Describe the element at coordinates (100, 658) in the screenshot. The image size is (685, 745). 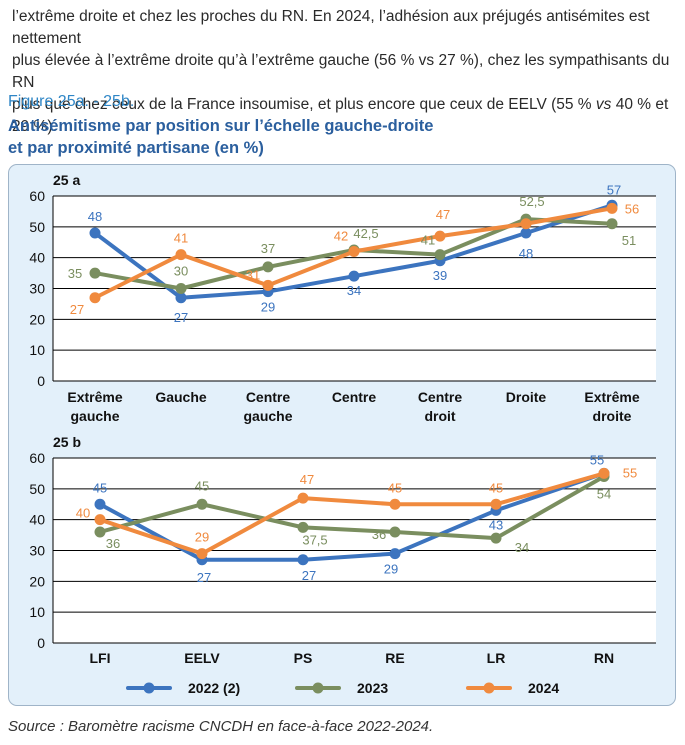
I see `x-tick-label: LFI` at that location.